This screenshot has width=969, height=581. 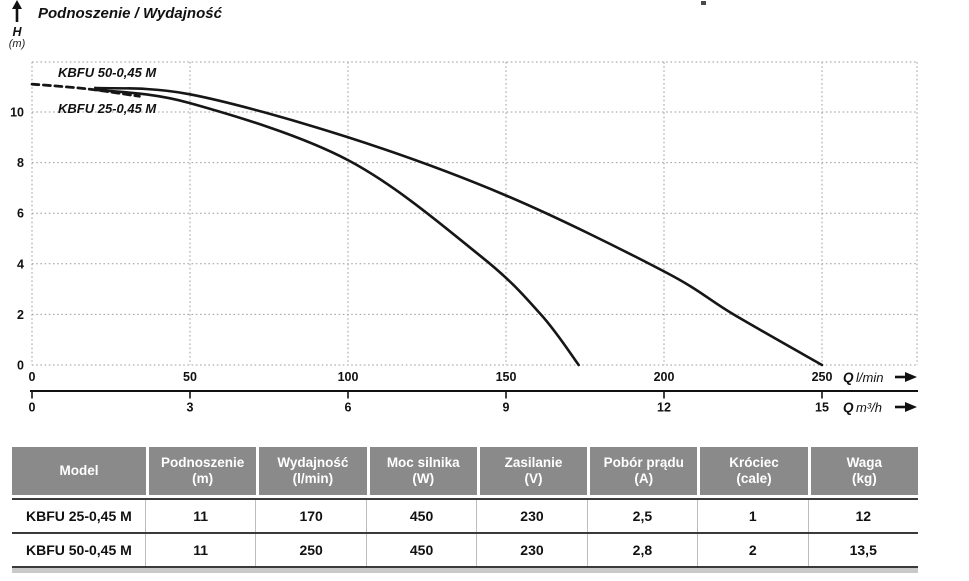 I want to click on header-unit: (W), so click(x=423, y=478).